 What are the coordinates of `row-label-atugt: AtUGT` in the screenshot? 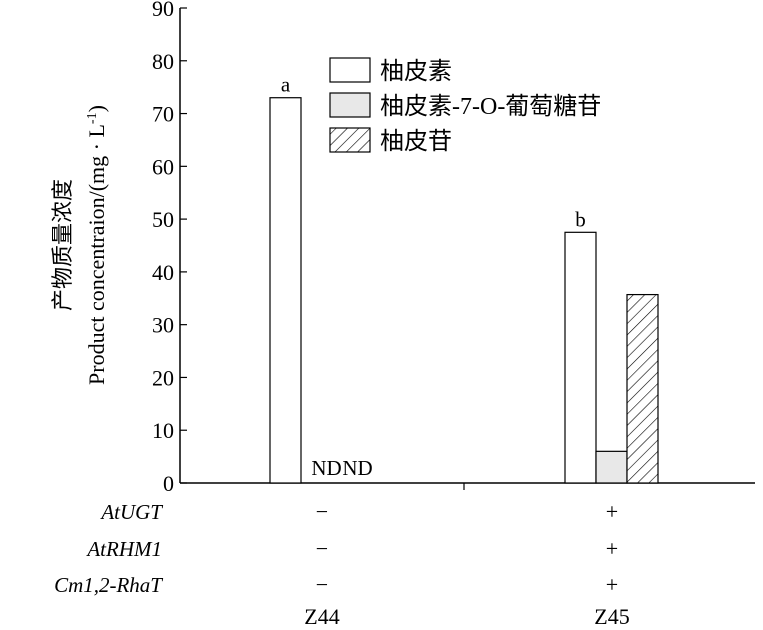 It's located at (131, 512).